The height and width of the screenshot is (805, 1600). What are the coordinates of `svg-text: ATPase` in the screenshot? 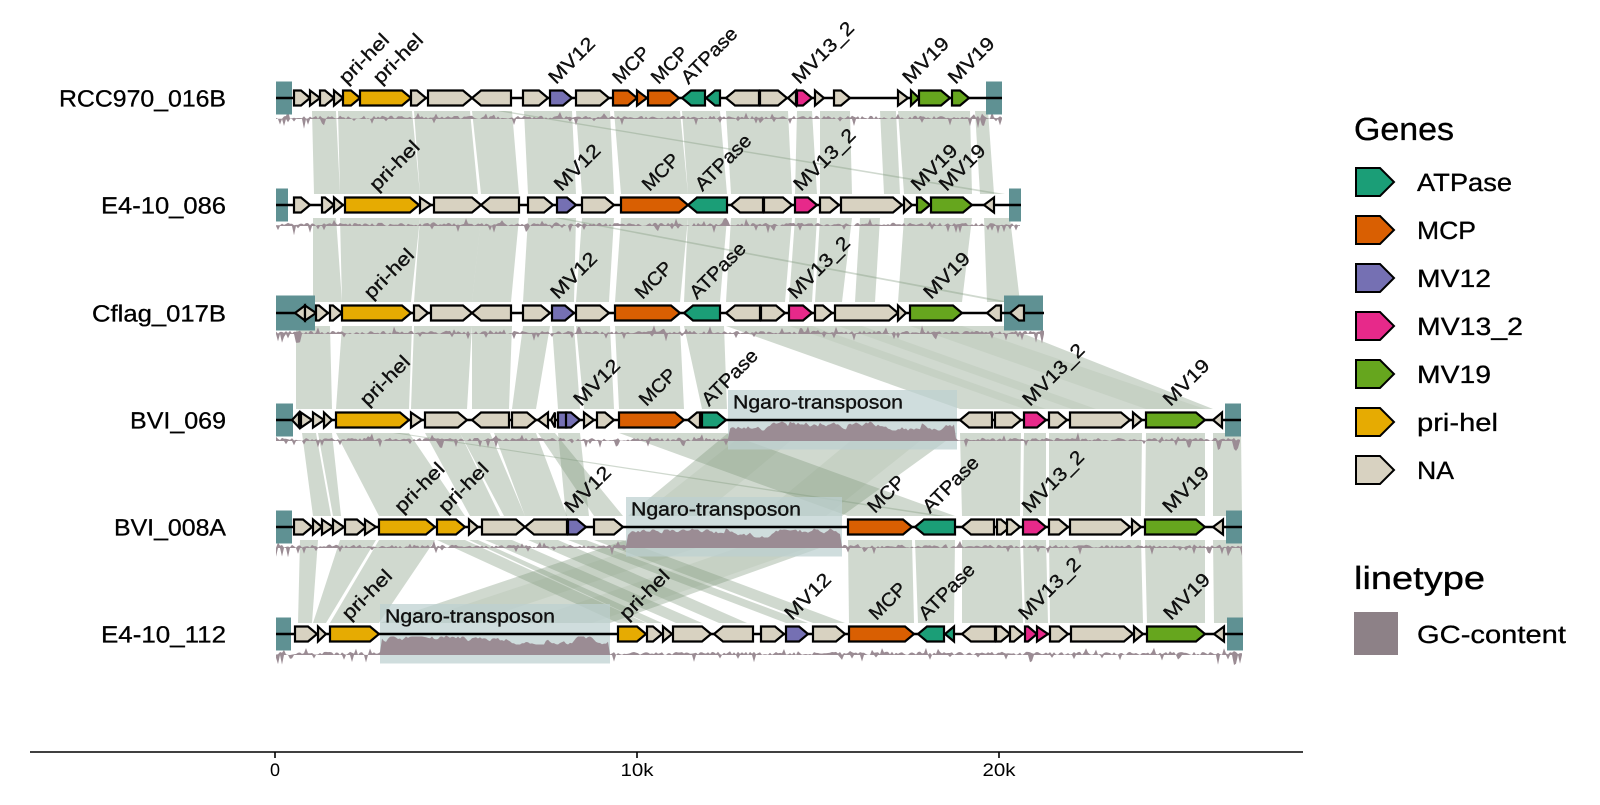 It's located at (1464, 183).